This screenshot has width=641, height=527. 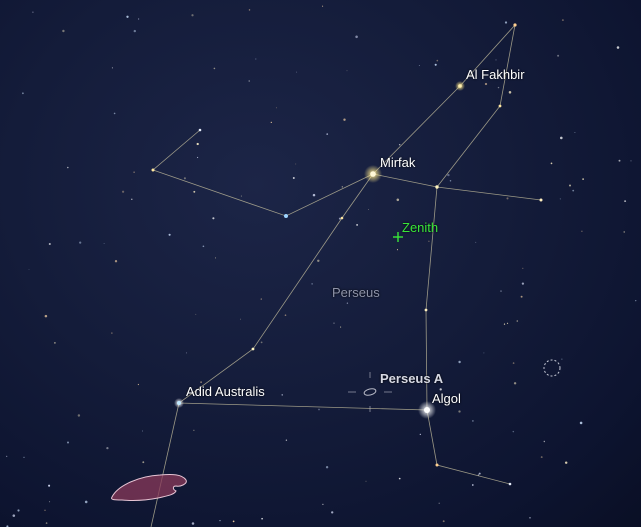 What do you see at coordinates (370, 392) in the screenshot?
I see `galaxy-ellipse-icon` at bounding box center [370, 392].